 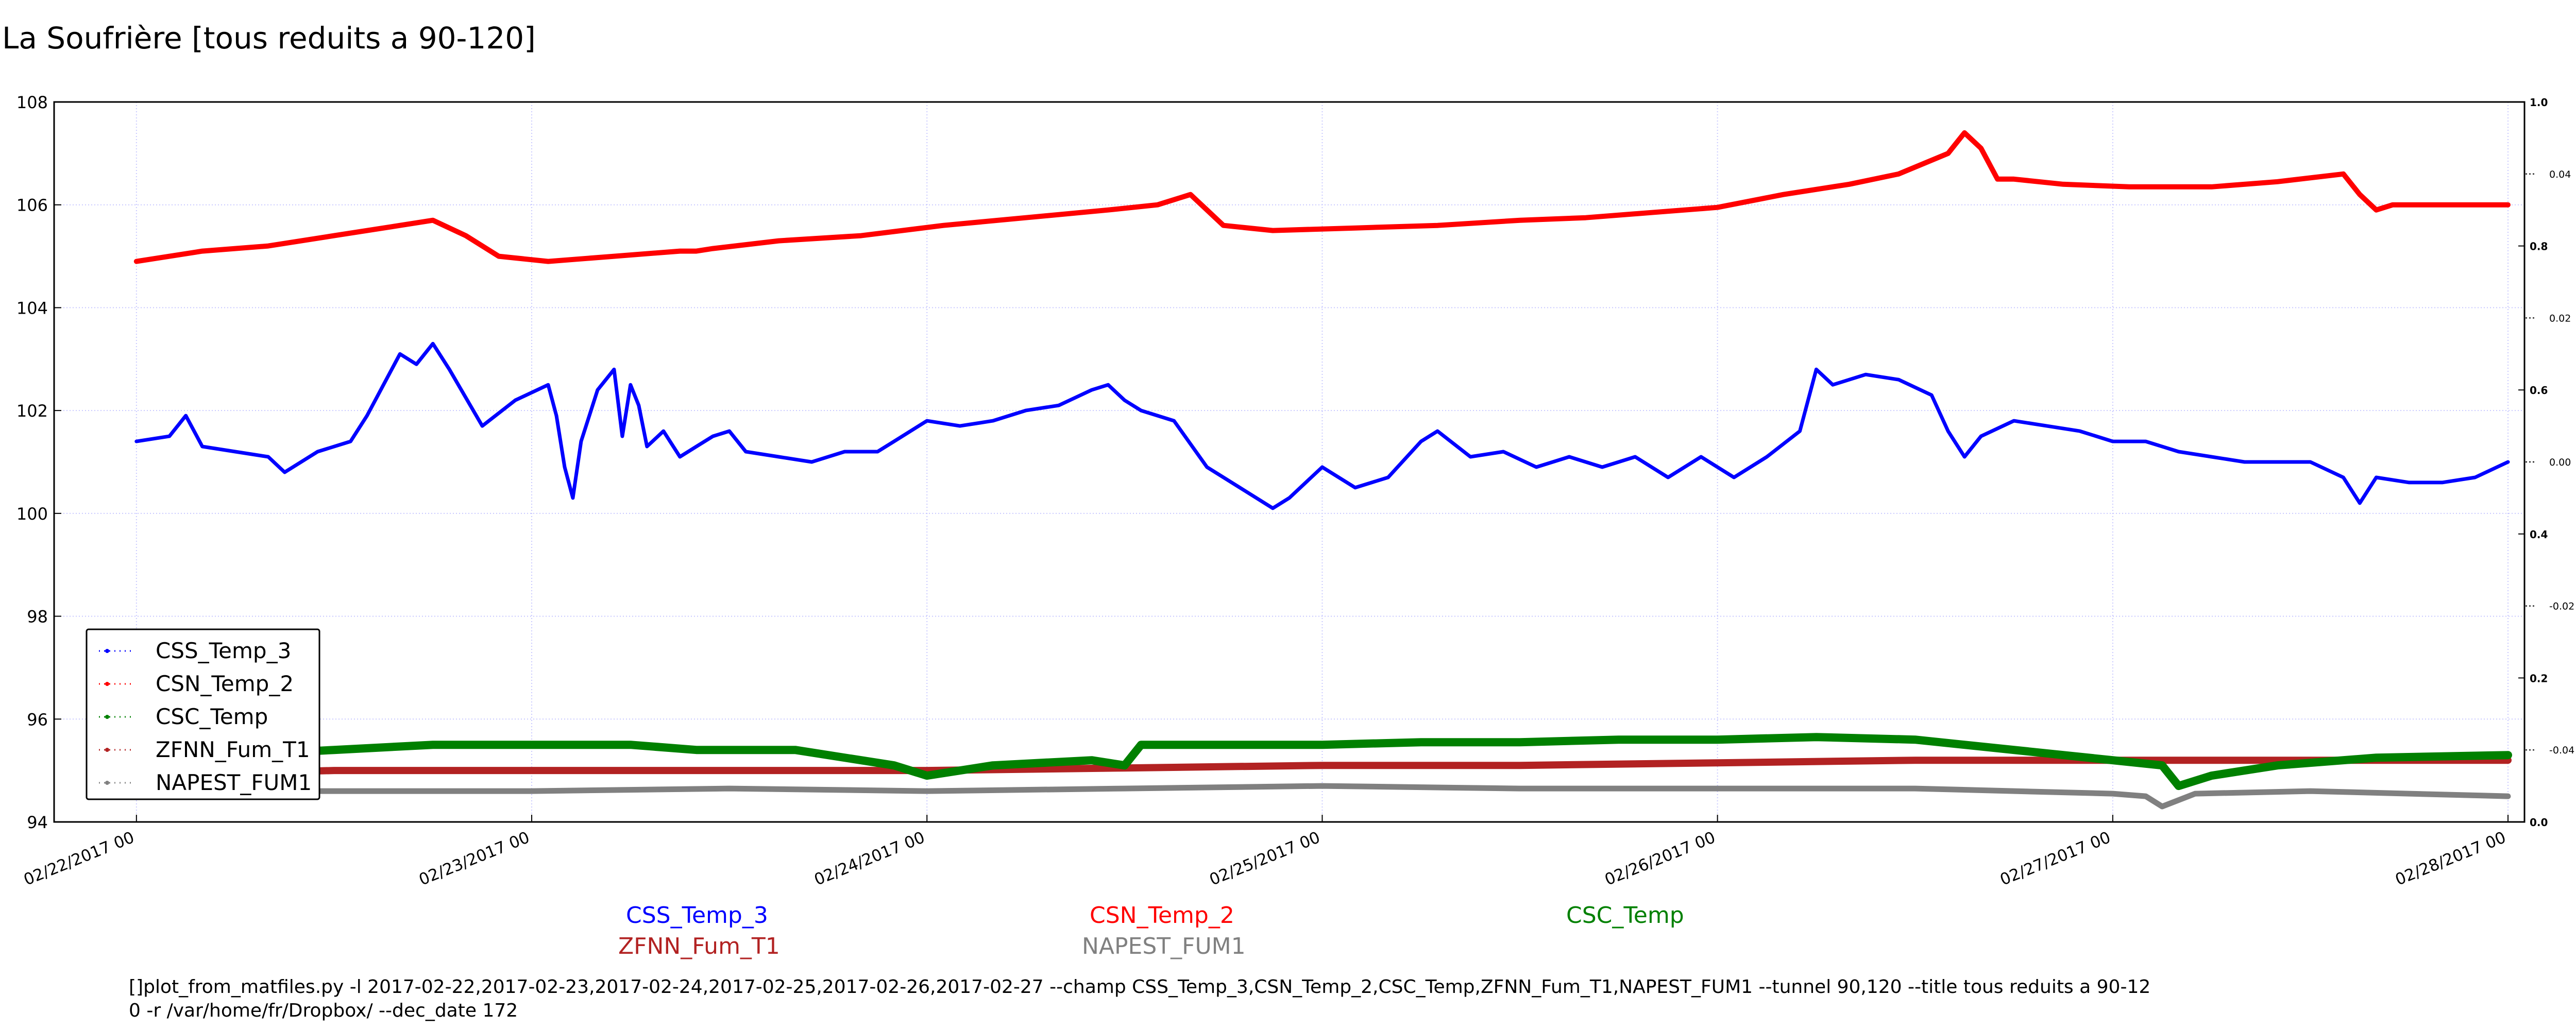 I want to click on y3-tick-label: 0.00, so click(x=2560, y=462).